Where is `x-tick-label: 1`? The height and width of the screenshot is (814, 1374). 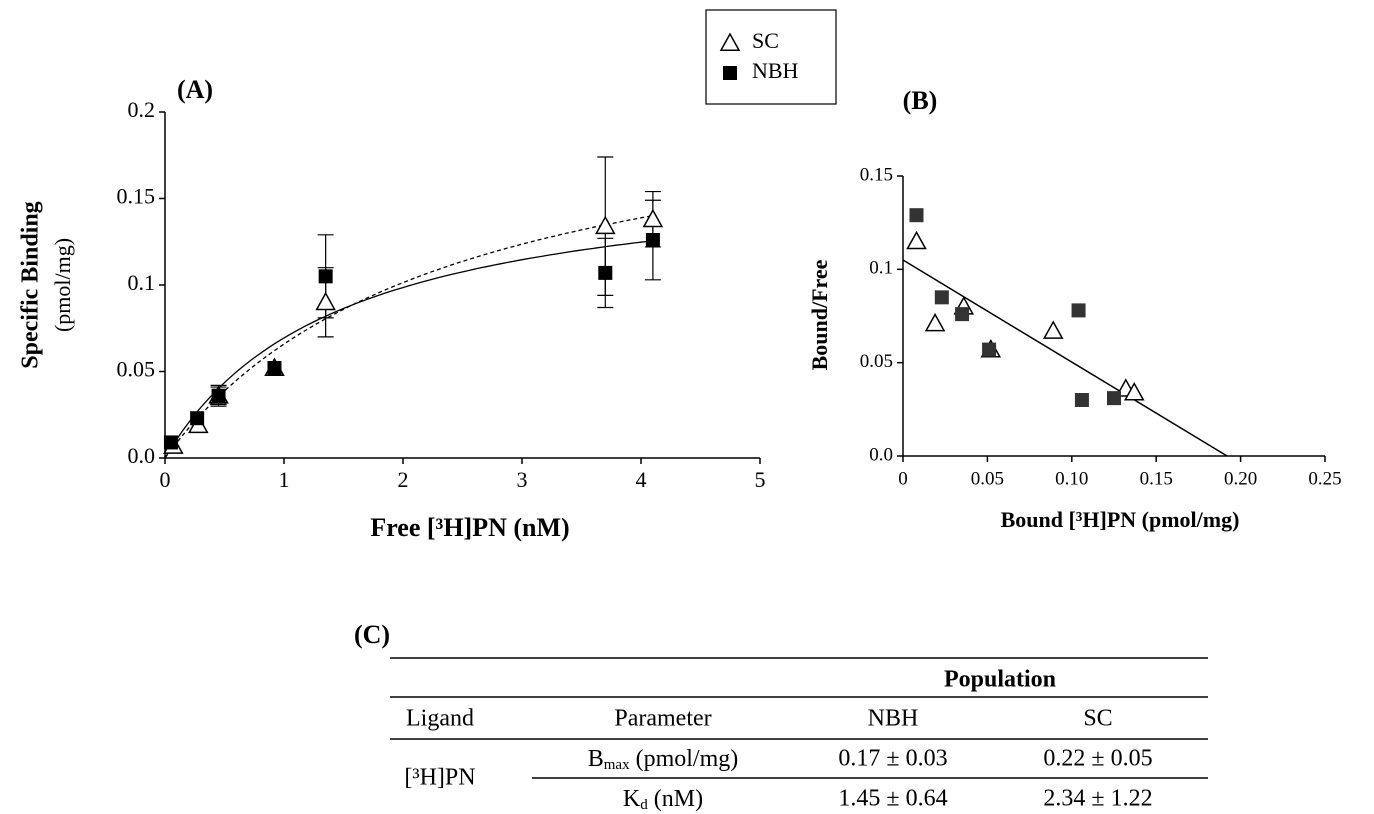
x-tick-label: 1 is located at coordinates (284, 479).